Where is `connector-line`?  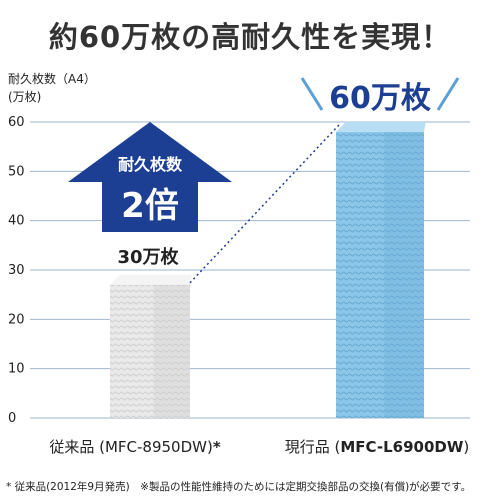 connector-line is located at coordinates (265, 203).